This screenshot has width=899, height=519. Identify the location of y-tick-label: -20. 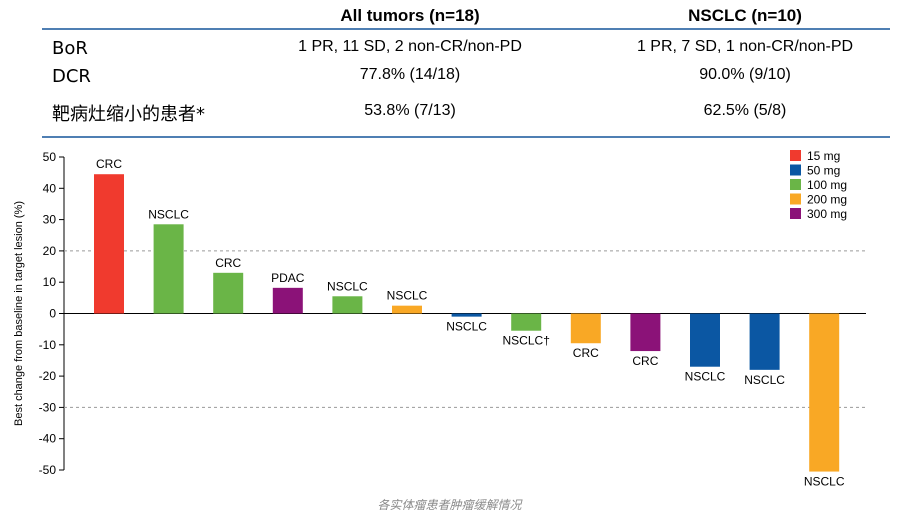
(48, 376).